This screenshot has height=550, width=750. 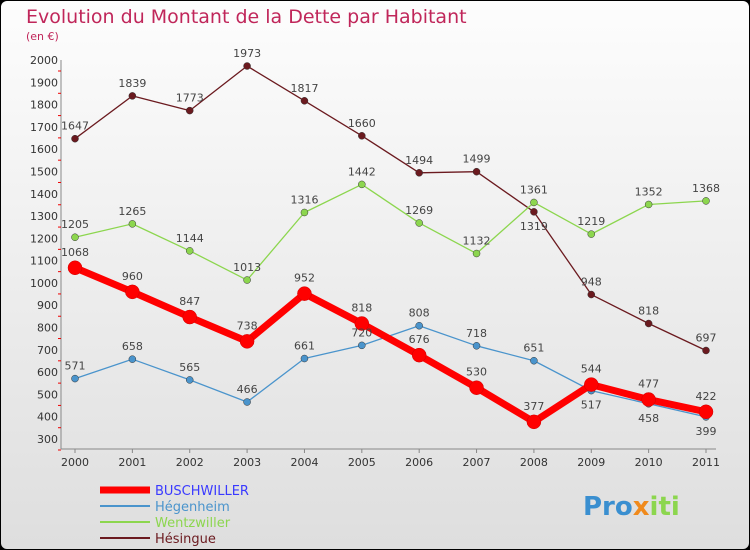 What do you see at coordinates (419, 339) in the screenshot?
I see `data-label: 676` at bounding box center [419, 339].